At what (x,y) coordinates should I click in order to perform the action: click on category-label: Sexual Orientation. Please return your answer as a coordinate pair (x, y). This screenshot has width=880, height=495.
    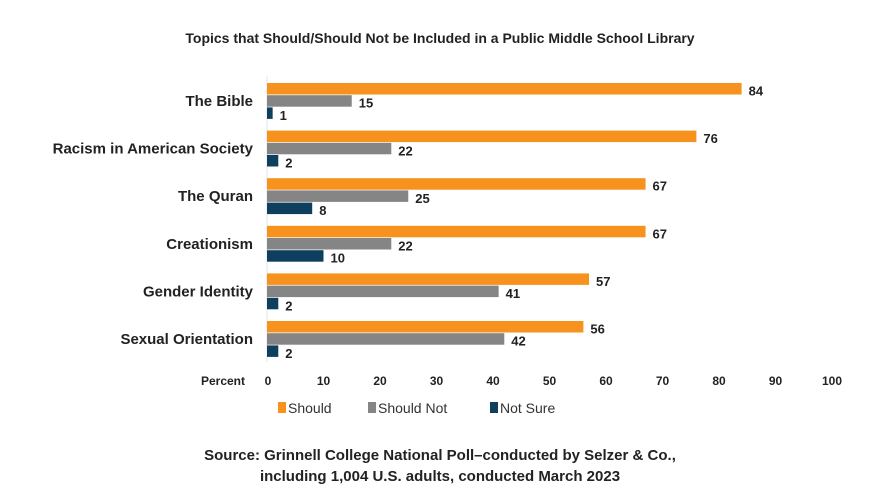
    Looking at the image, I should click on (186, 339).